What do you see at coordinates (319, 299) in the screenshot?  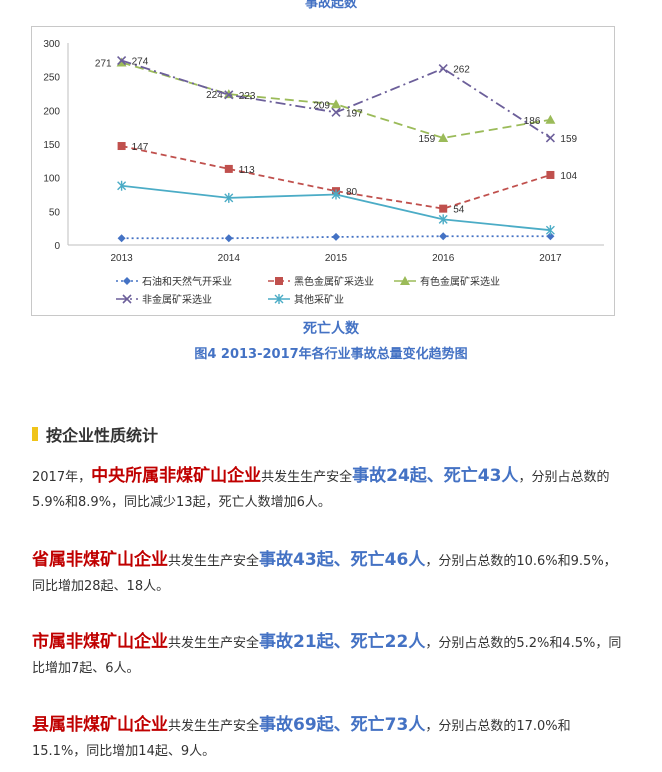 I see `legend-label: 其他采矿业` at bounding box center [319, 299].